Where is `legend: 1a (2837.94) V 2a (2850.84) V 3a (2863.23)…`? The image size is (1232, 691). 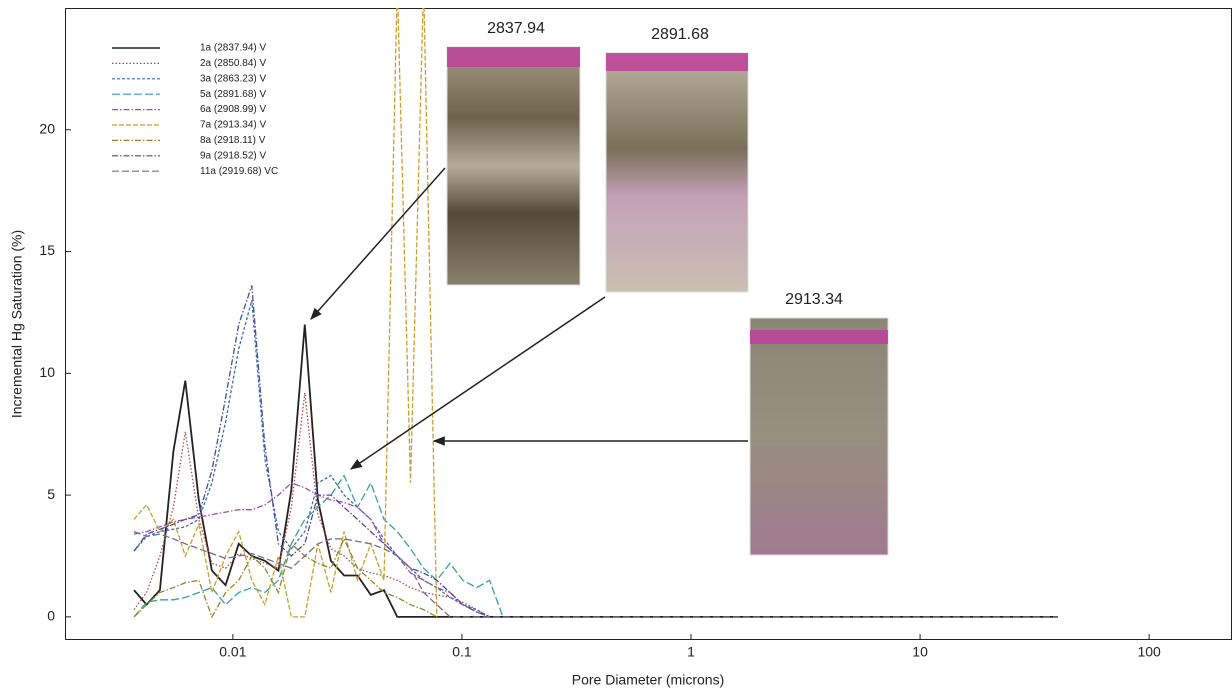
legend: 1a (2837.94) V 2a (2850.84) V 3a (2863.23)… is located at coordinates (195, 110).